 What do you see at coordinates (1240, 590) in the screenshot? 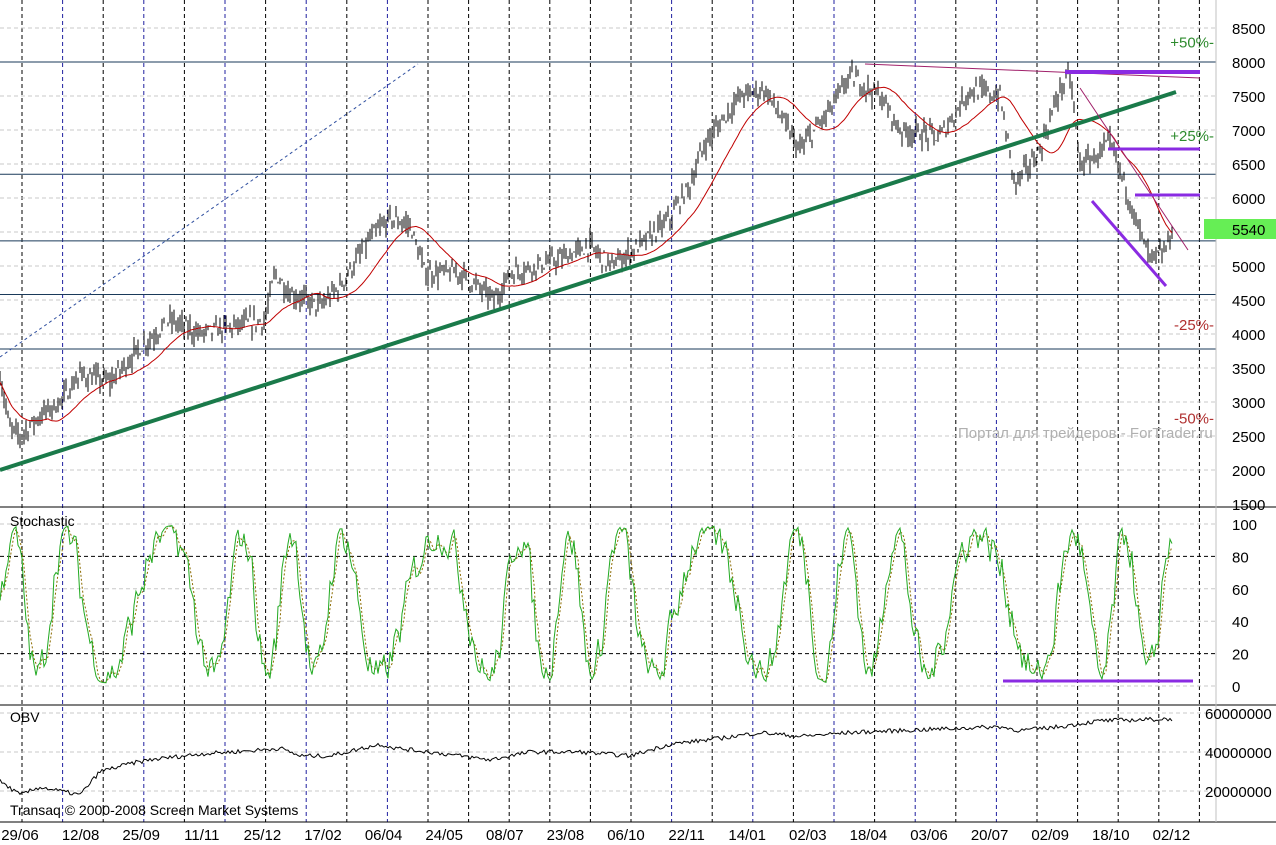
I see `stochastic-tick-label: 60` at bounding box center [1240, 590].